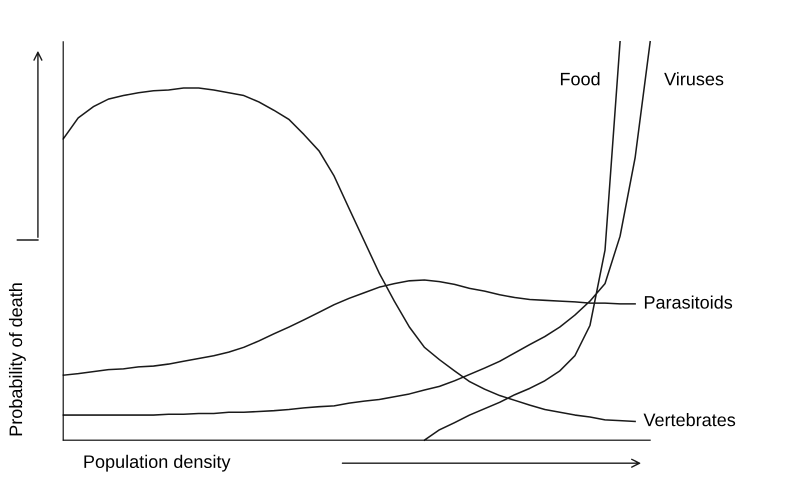 The image size is (790, 480). I want to click on series-label: Food, so click(580, 79).